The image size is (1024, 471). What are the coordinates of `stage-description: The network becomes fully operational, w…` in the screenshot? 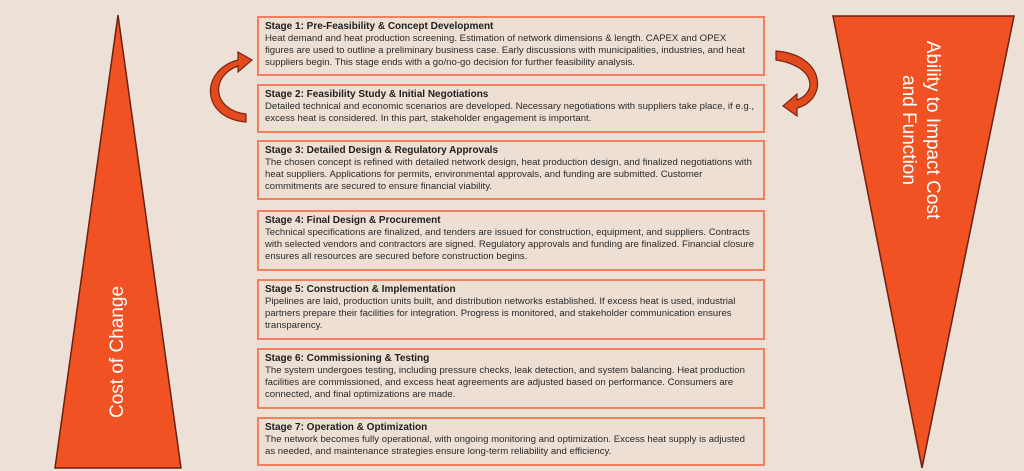 It's located at (505, 445).